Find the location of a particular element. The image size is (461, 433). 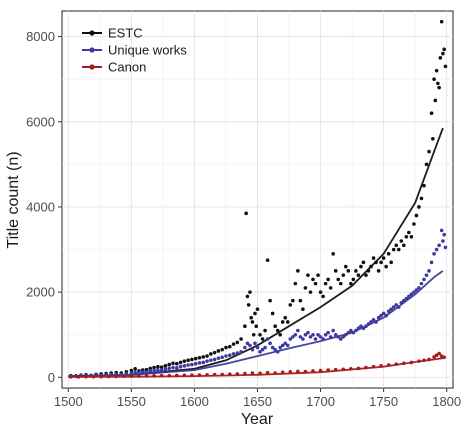

x-tick-label: 1500 is located at coordinates (68, 401).